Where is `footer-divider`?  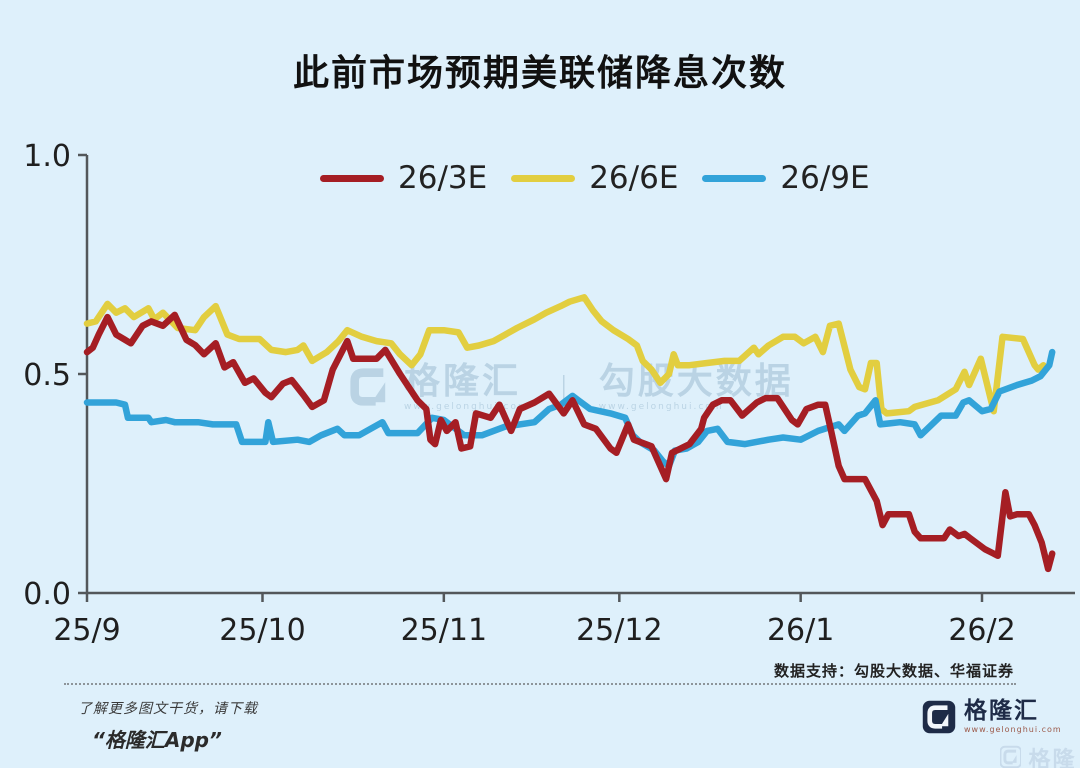 footer-divider is located at coordinates (540, 684).